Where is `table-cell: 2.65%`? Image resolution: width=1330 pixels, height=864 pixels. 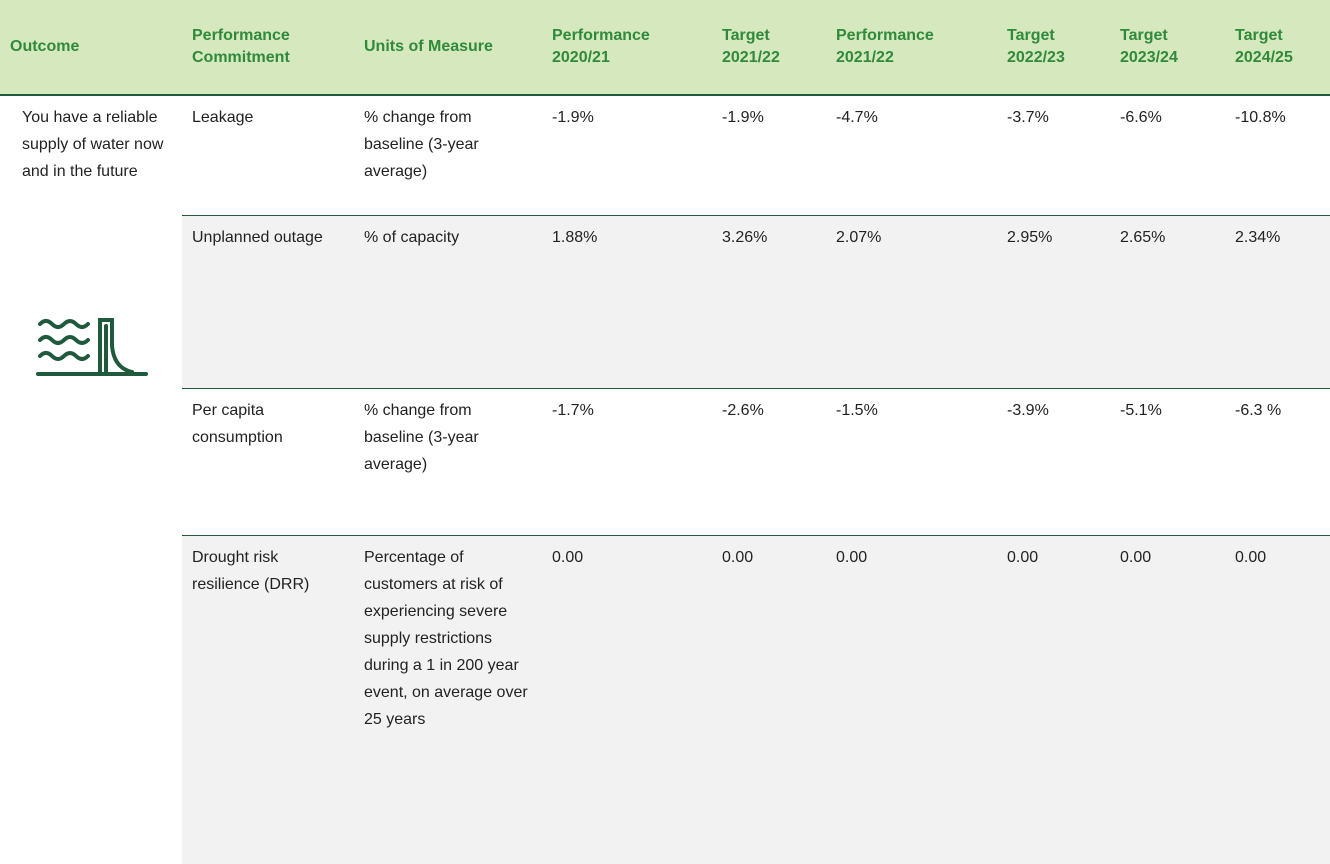
table-cell: 2.65% is located at coordinates (1167, 301).